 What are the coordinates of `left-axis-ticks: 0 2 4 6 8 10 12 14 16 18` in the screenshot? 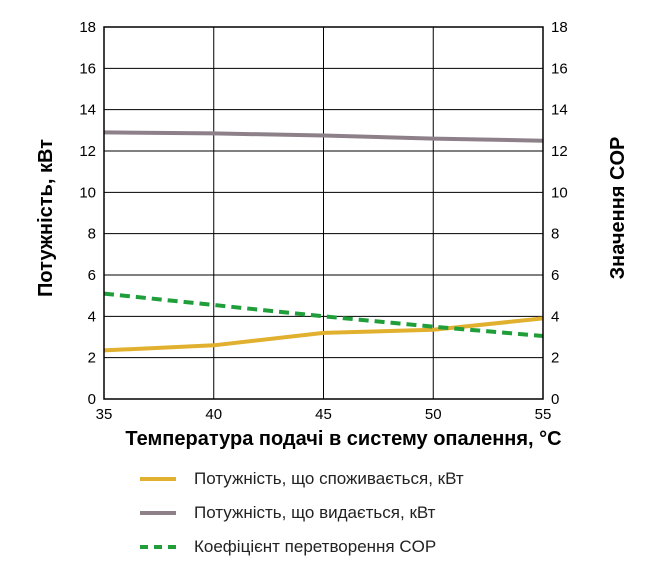 It's located at (87, 213).